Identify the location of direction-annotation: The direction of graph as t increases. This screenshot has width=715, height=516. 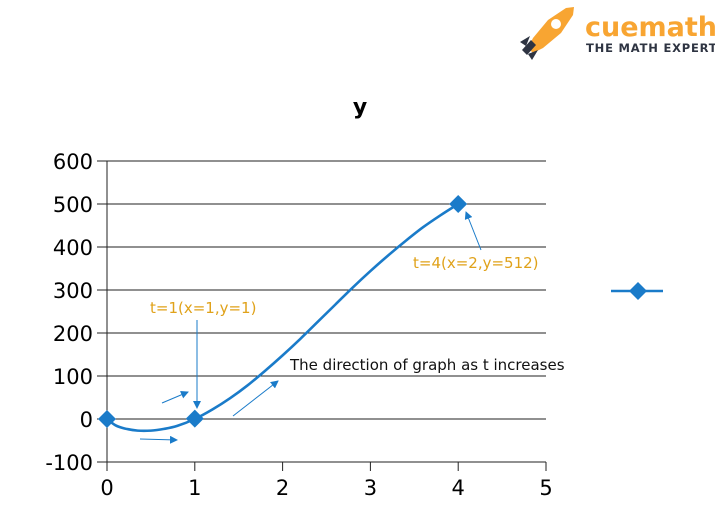
(427, 365).